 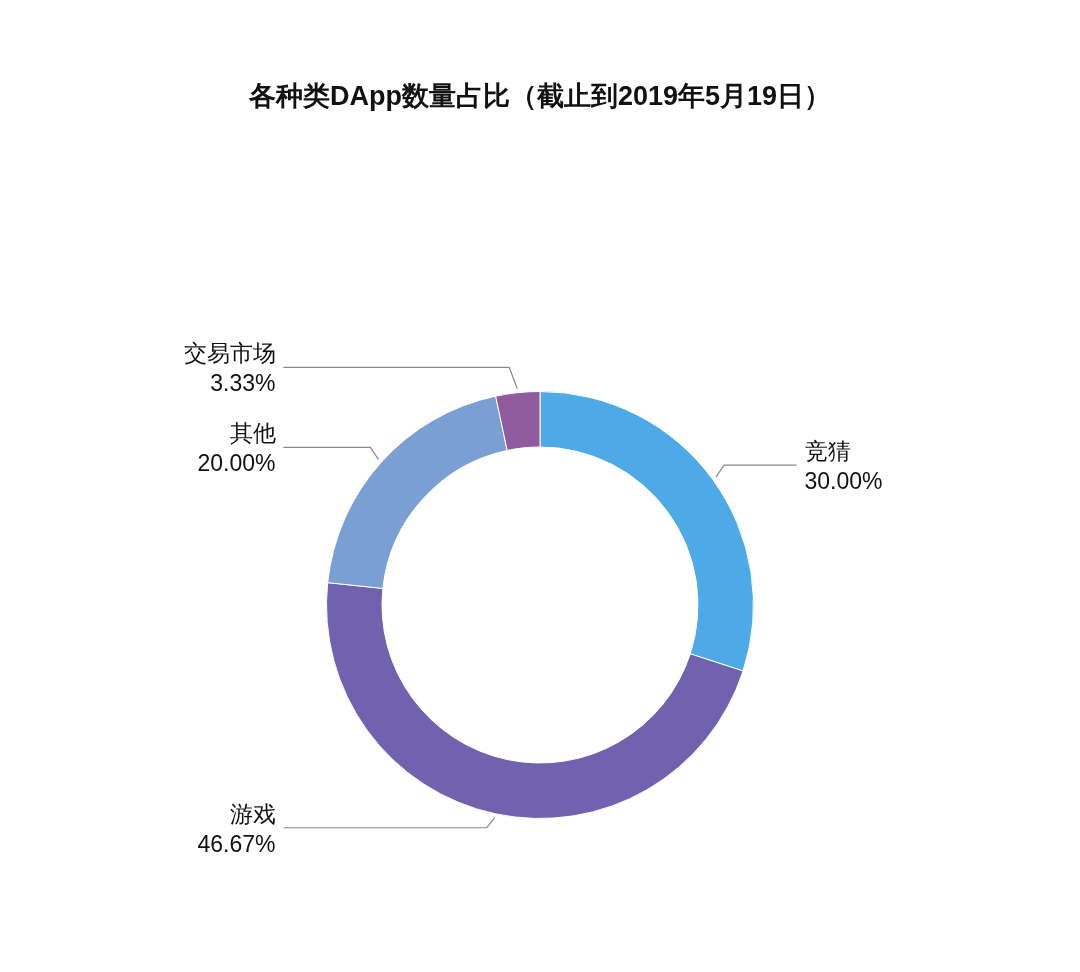 I want to click on slice-label: 其他, so click(x=252, y=433).